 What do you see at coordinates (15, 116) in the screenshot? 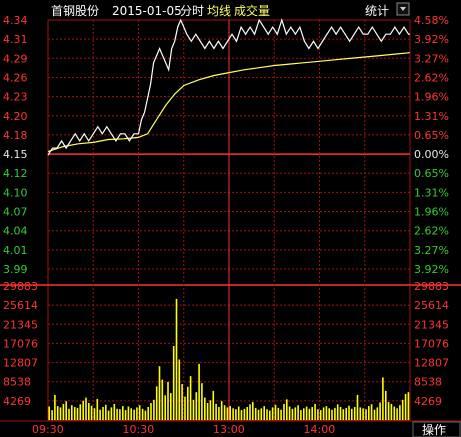
I see `price-tick-label: 4.20` at bounding box center [15, 116].